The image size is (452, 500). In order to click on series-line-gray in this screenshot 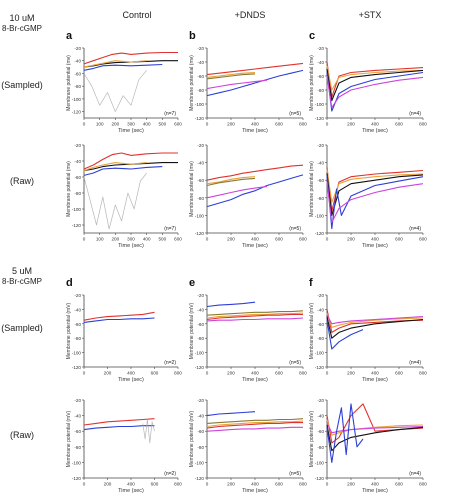, I will do `click(148, 431)`.